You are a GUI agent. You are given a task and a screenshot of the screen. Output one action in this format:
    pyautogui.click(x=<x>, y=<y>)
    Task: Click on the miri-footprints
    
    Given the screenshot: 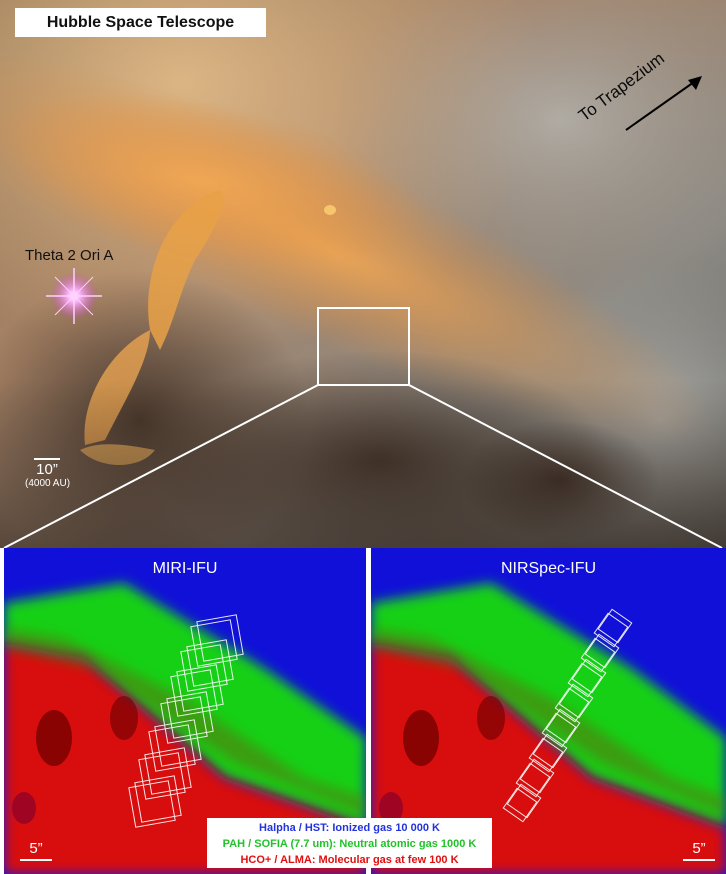 What is the action you would take?
    pyautogui.click(x=186, y=721)
    